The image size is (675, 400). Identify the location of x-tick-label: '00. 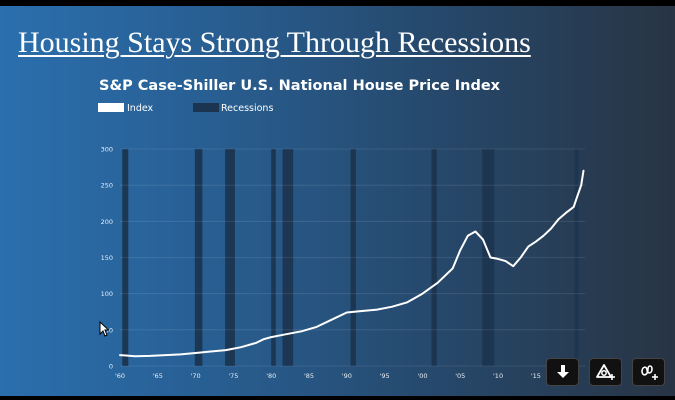
(422, 376).